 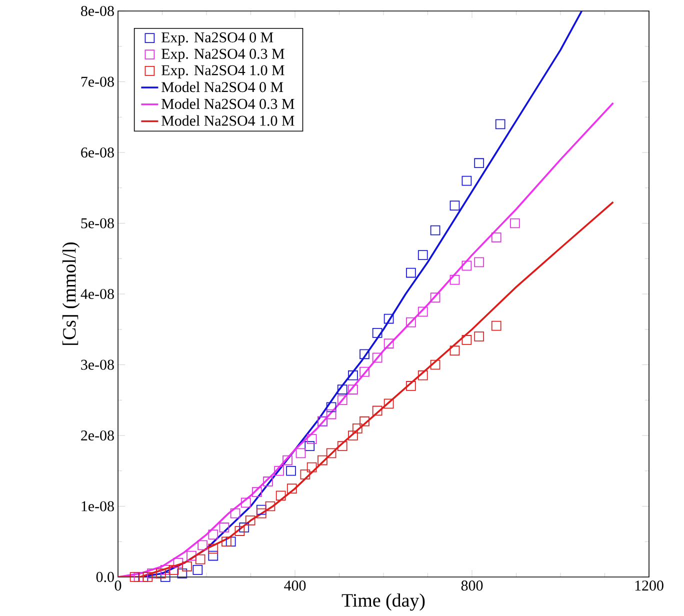 What do you see at coordinates (295, 585) in the screenshot?
I see `x-tick-label: 400` at bounding box center [295, 585].